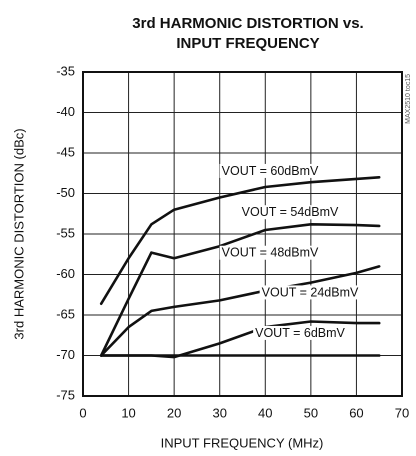 The image size is (416, 456). I want to click on y-tick-label: -35, so click(65, 70).